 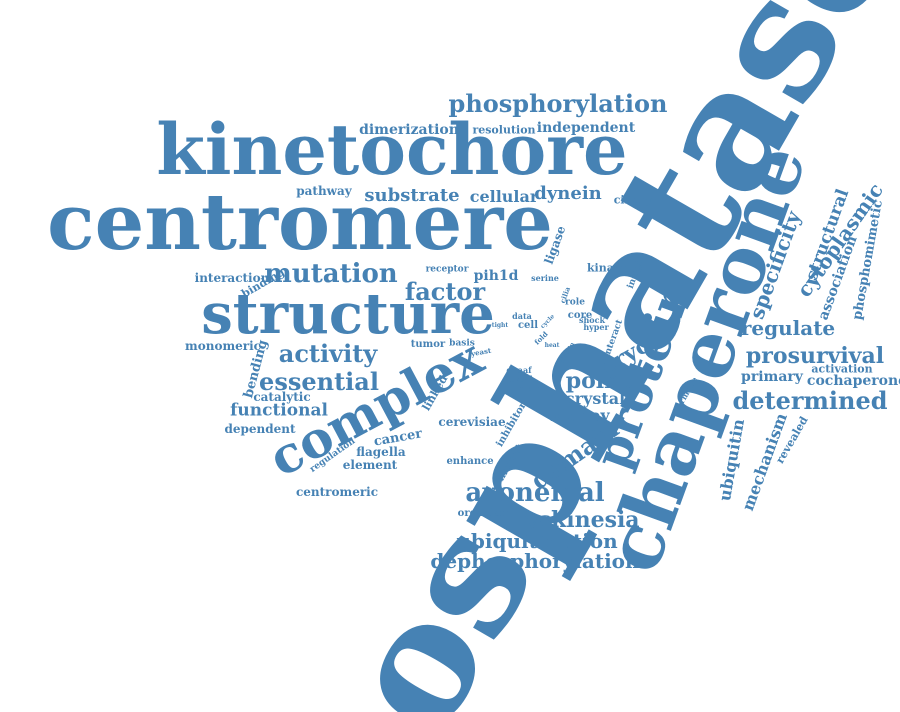 I want to click on word: point, so click(x=598, y=381).